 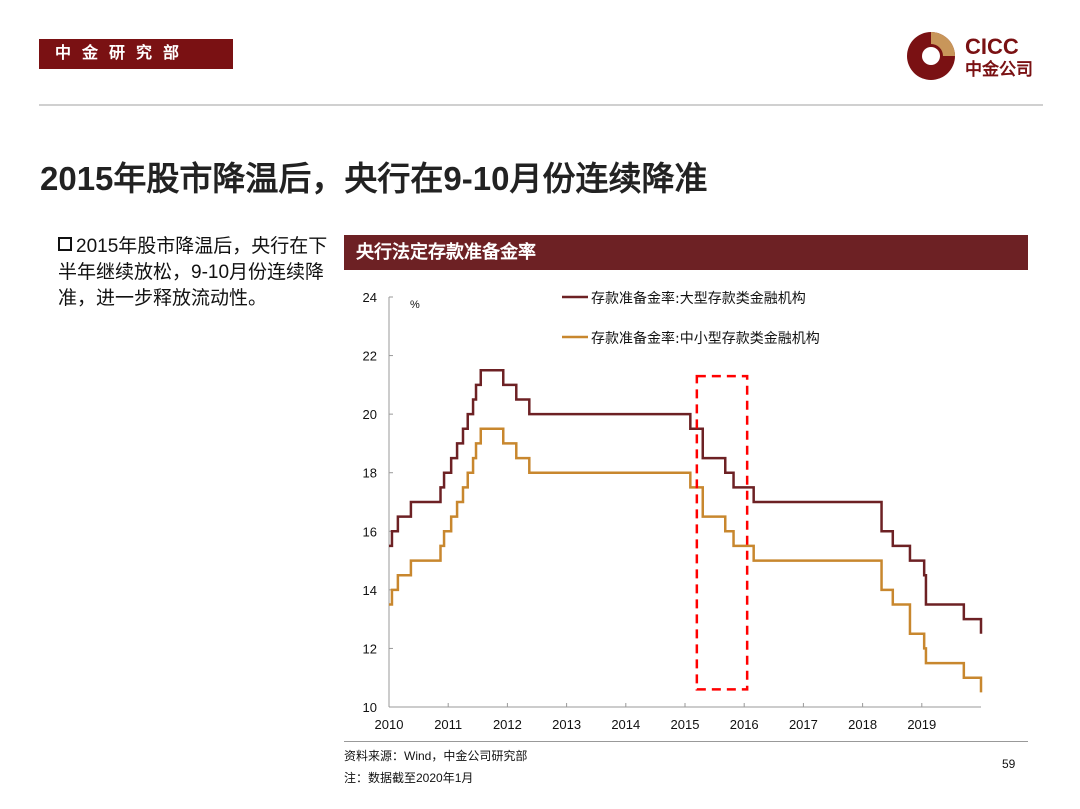 I want to click on x-tick-label: 2010, so click(x=389, y=724).